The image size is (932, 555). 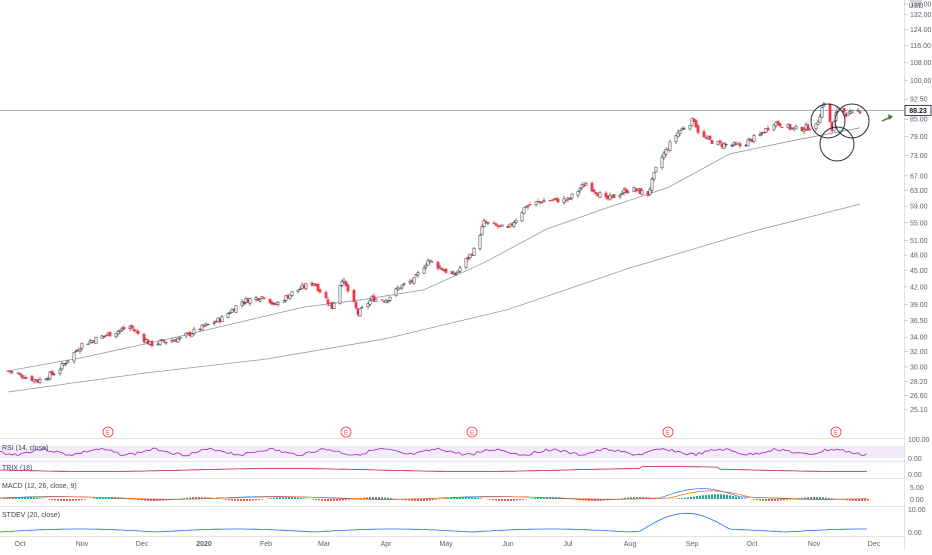 I want to click on price-tick-label: 32.00, so click(x=919, y=352).